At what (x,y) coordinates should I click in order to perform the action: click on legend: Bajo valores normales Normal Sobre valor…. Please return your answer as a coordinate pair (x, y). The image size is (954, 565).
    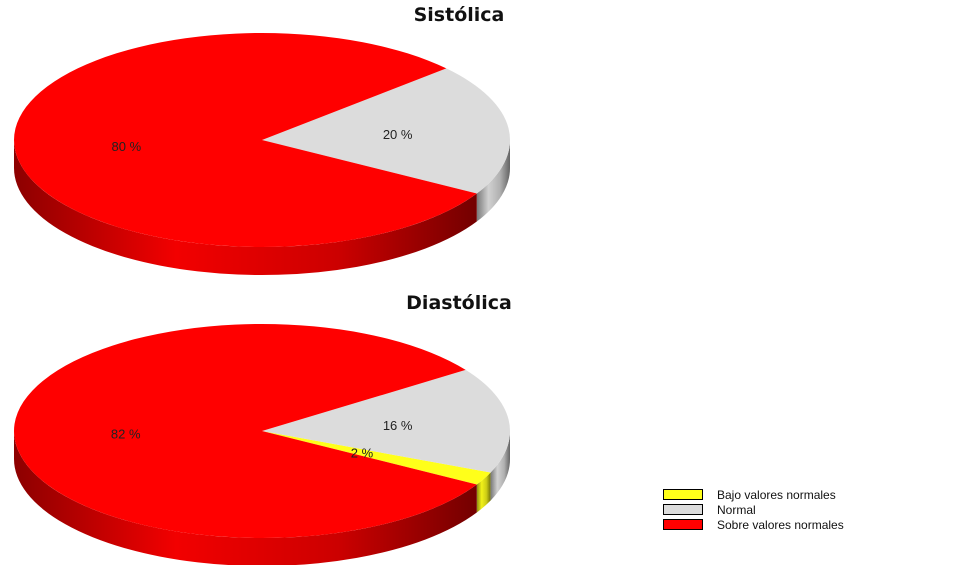
    Looking at the image, I should click on (753, 509).